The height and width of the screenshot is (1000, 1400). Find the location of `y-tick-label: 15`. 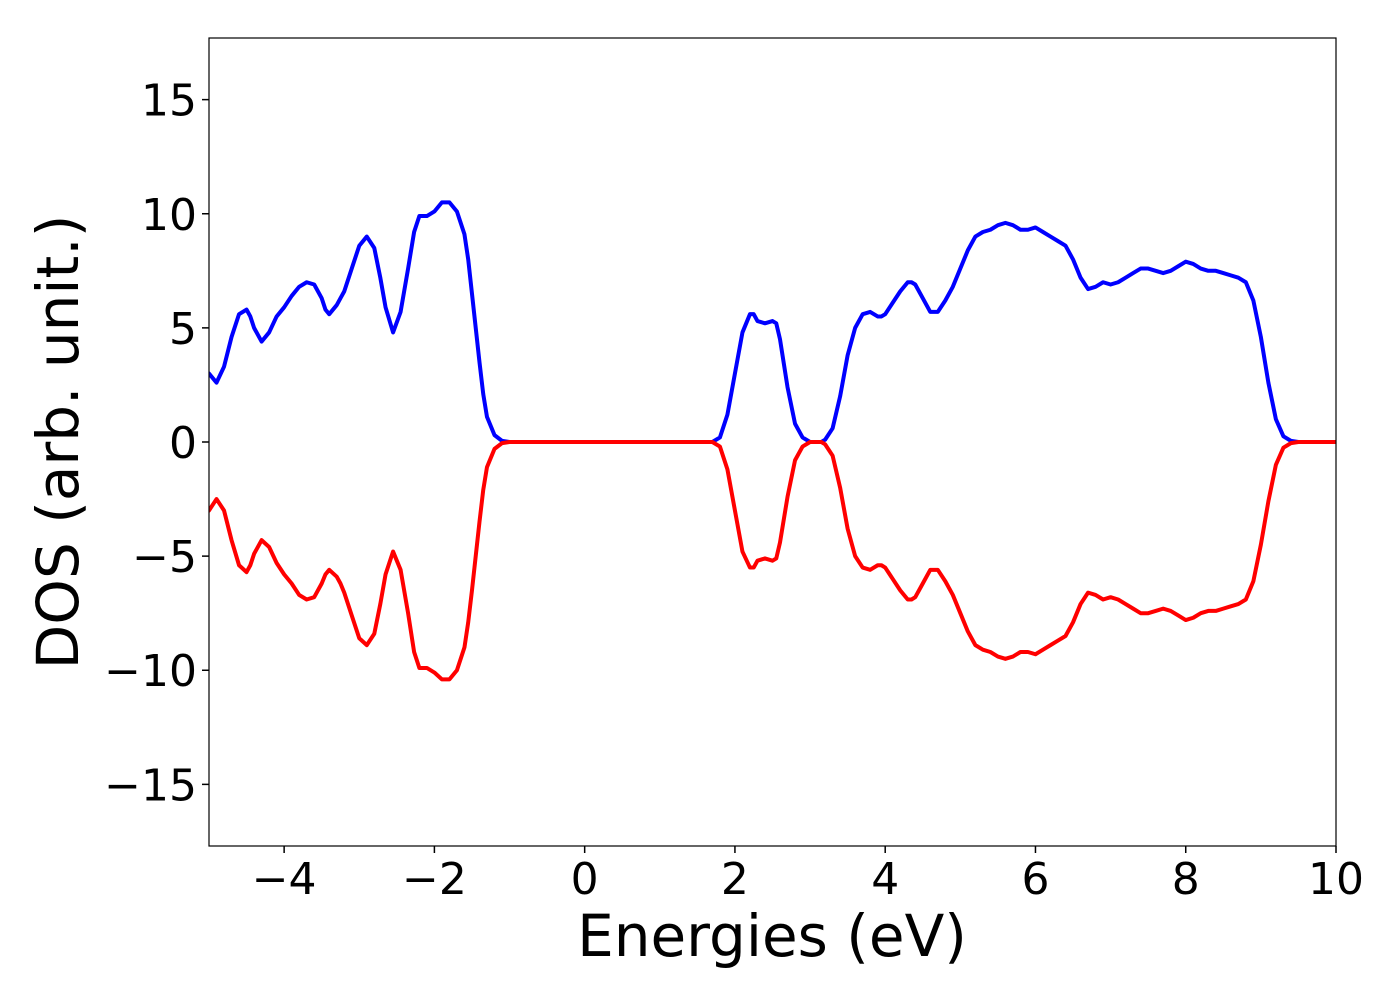

y-tick-label: 15 is located at coordinates (169, 101).